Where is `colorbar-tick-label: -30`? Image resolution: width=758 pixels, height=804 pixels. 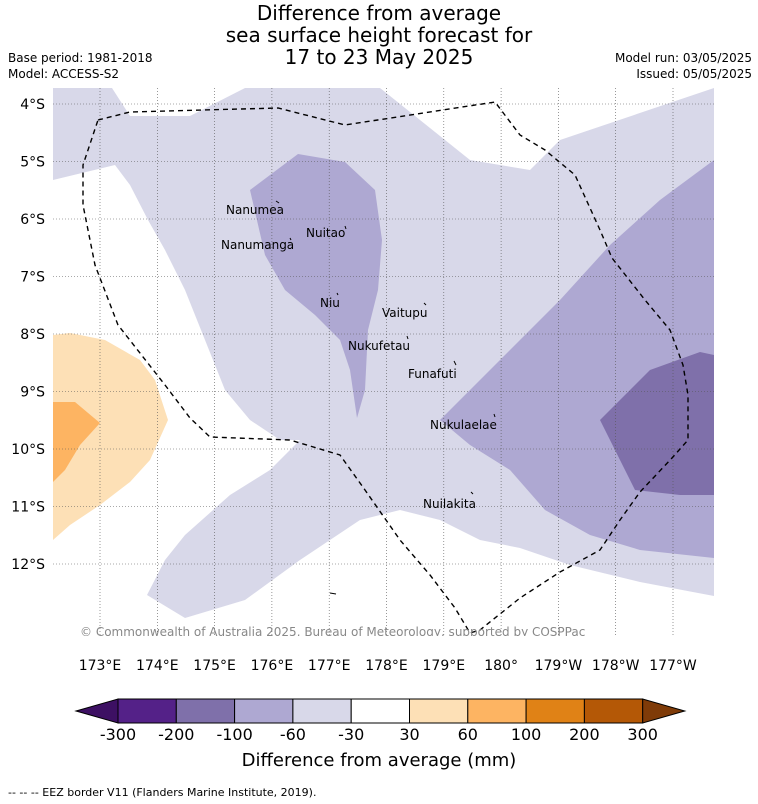
colorbar-tick-label: -30 is located at coordinates (351, 734).